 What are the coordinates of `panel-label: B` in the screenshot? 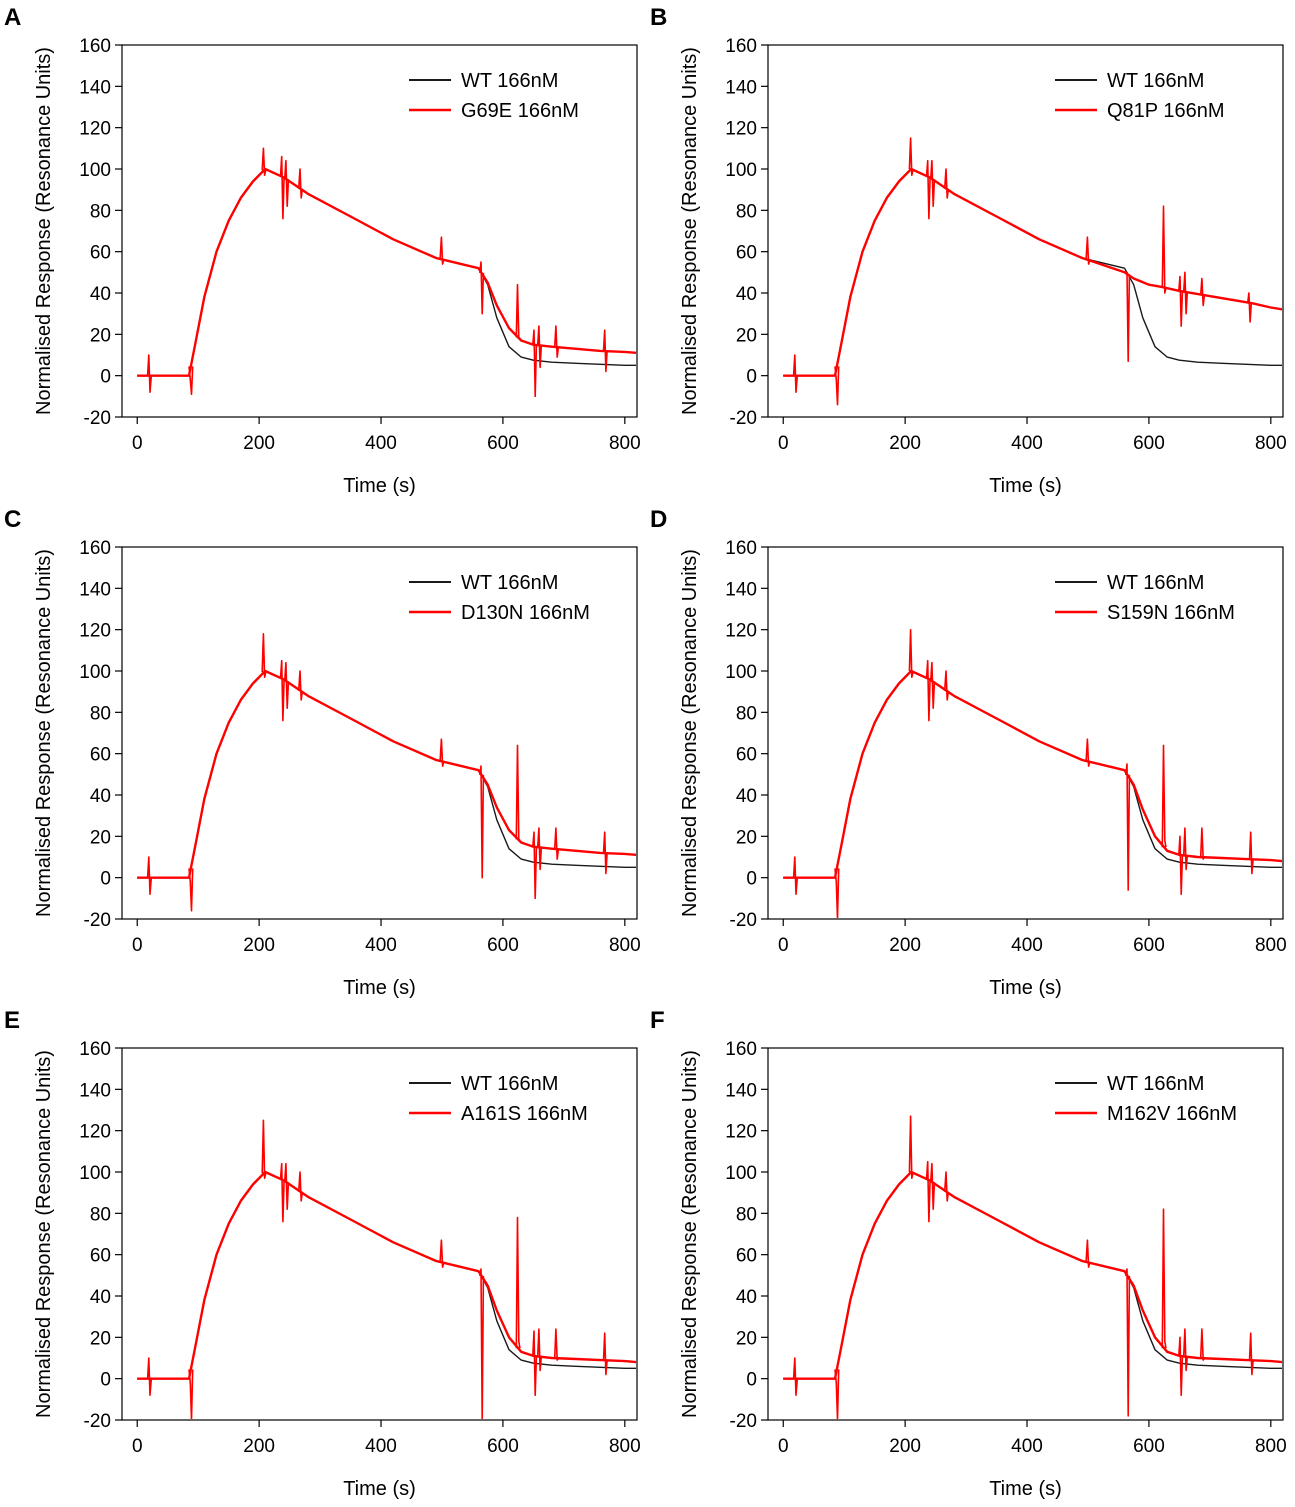 It's located at (658, 17).